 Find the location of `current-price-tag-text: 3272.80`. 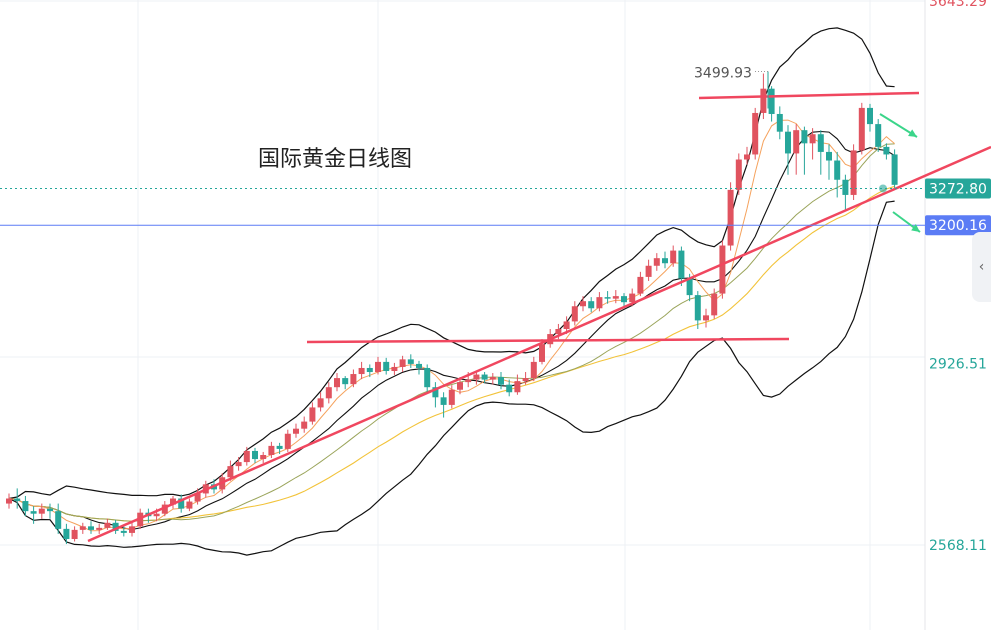

current-price-tag-text: 3272.80 is located at coordinates (958, 189).